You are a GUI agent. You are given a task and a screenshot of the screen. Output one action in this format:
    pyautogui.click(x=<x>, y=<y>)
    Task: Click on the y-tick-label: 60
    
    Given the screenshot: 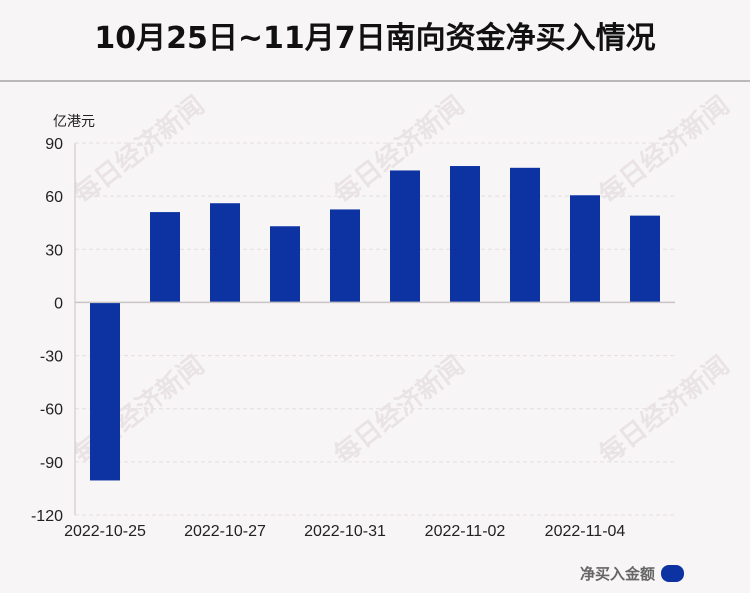 What is the action you would take?
    pyautogui.click(x=54, y=197)
    